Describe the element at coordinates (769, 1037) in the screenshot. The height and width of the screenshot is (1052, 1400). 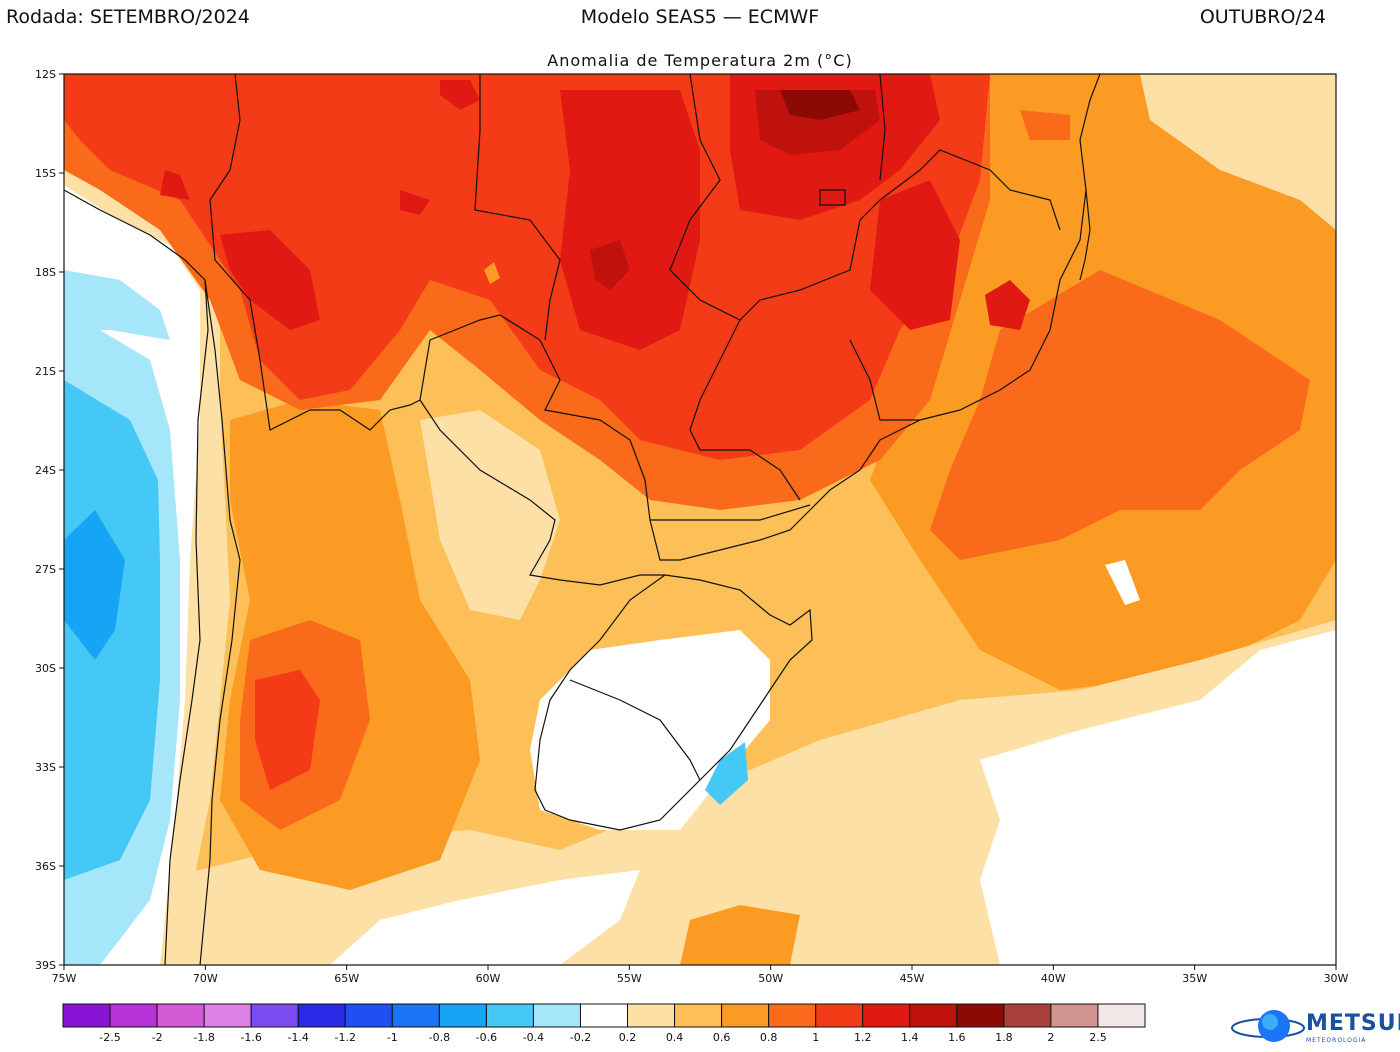
I see `legend-label: 0.8` at that location.